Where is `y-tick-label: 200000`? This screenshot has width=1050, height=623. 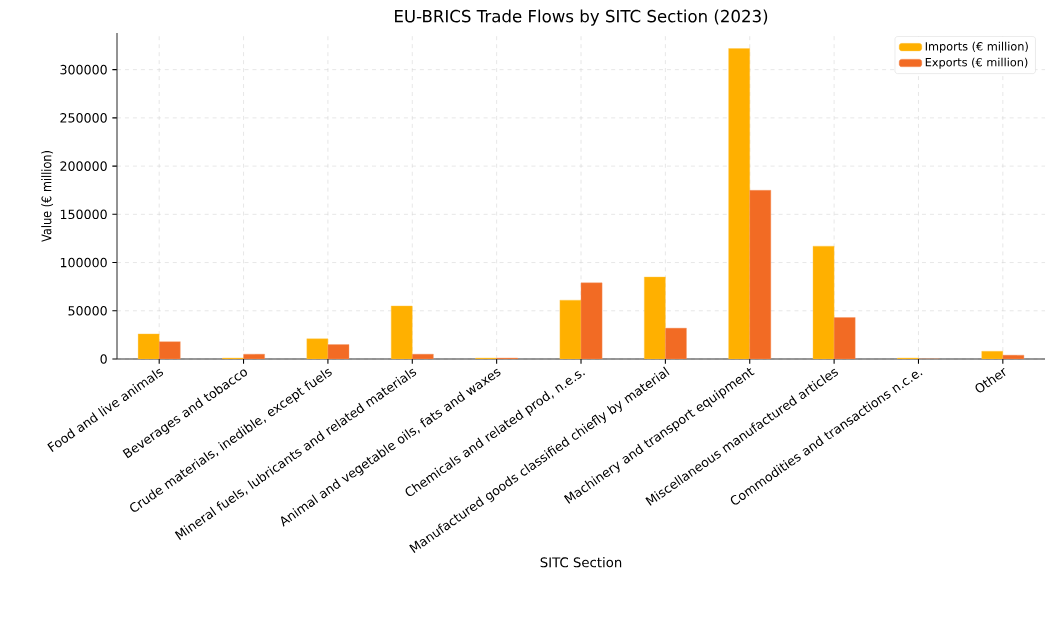
y-tick-label: 200000 is located at coordinates (83, 166).